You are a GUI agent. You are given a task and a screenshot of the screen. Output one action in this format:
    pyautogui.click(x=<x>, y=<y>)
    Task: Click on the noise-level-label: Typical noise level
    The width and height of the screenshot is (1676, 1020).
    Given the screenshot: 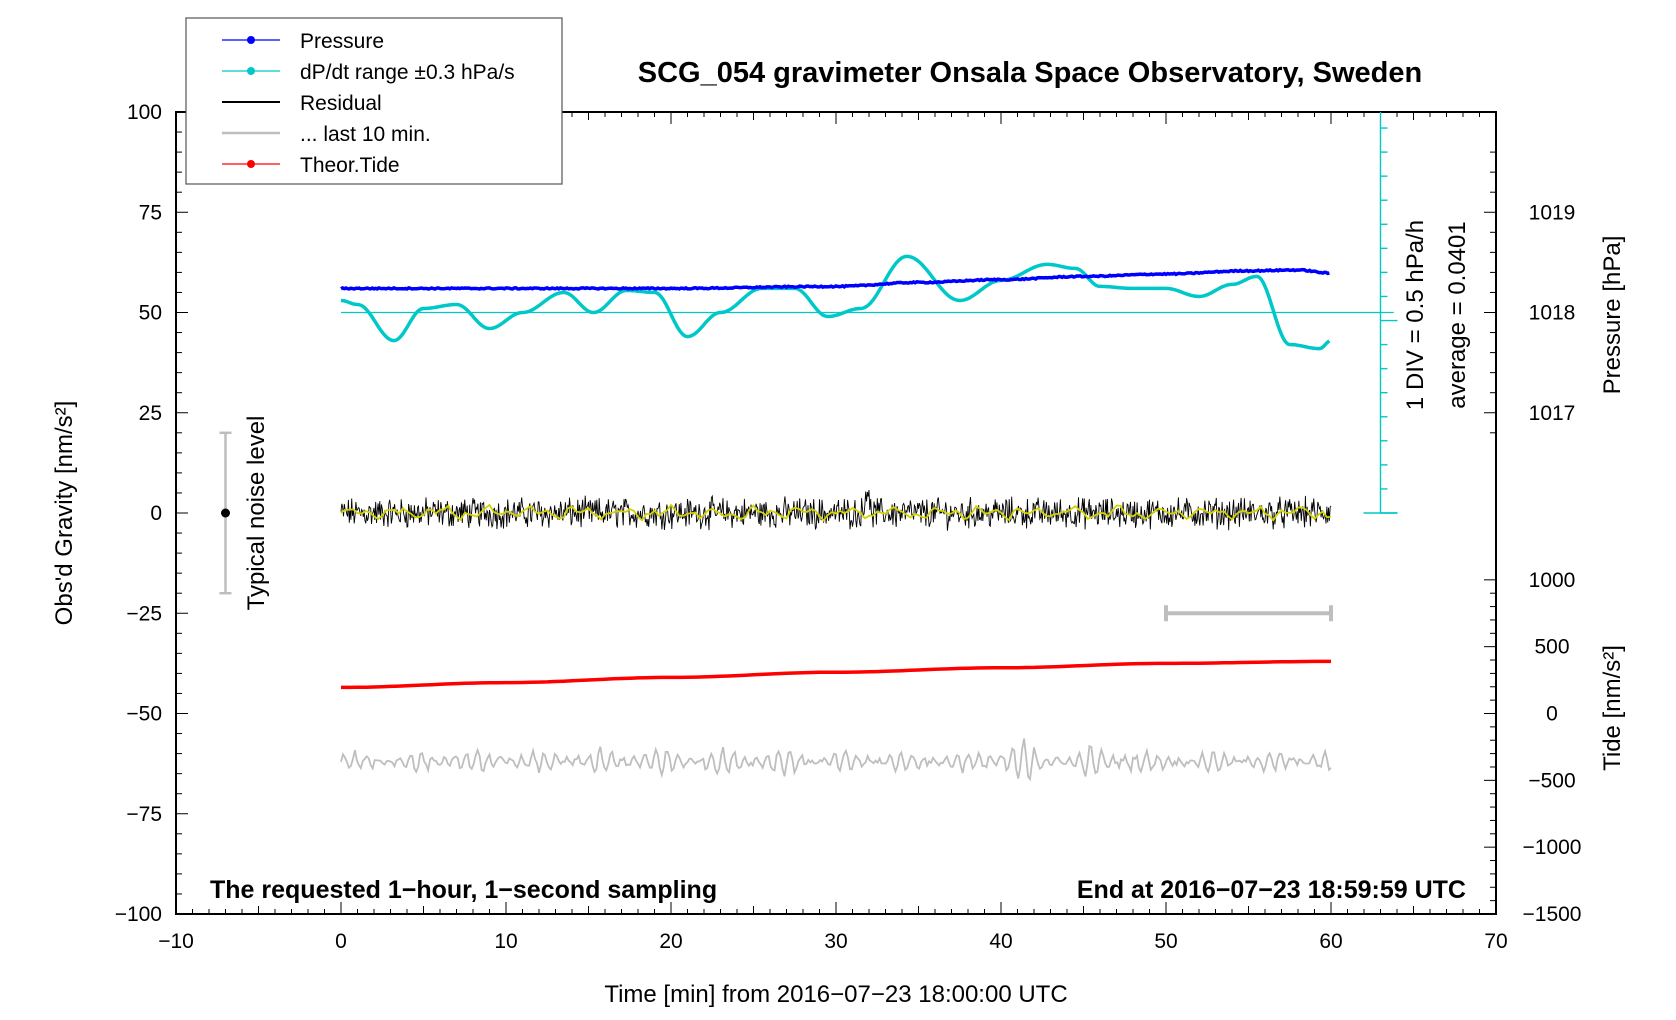 What is the action you would take?
    pyautogui.click(x=256, y=513)
    